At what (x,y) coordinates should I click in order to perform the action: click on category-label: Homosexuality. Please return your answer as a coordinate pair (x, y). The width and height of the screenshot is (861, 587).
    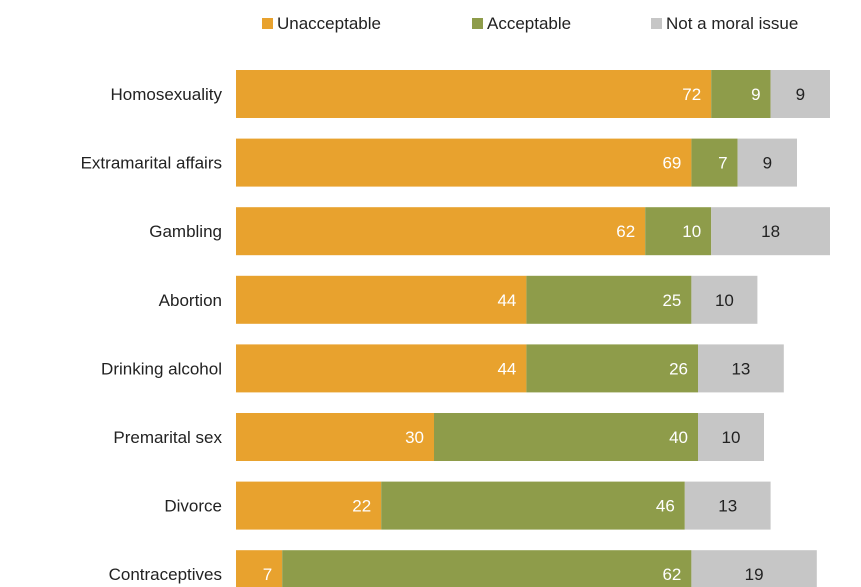
    Looking at the image, I should click on (167, 94).